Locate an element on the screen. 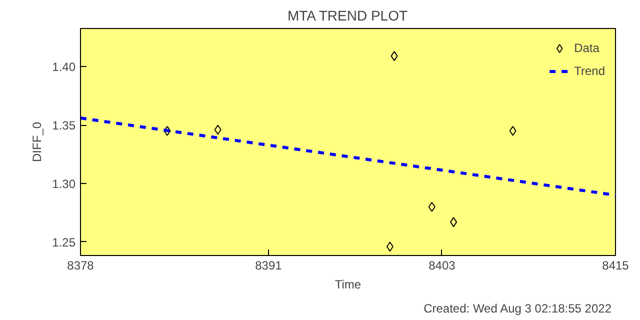 The height and width of the screenshot is (320, 640). x-tick-label: 8391 is located at coordinates (268, 265).